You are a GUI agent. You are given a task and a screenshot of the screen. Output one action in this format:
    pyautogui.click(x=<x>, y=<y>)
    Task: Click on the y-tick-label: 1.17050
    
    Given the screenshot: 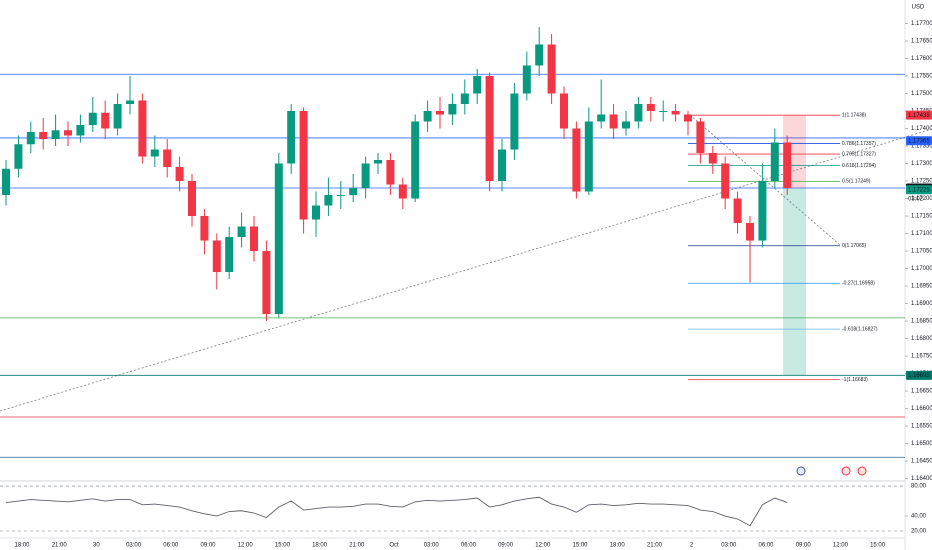 What is the action you would take?
    pyautogui.click(x=921, y=252)
    